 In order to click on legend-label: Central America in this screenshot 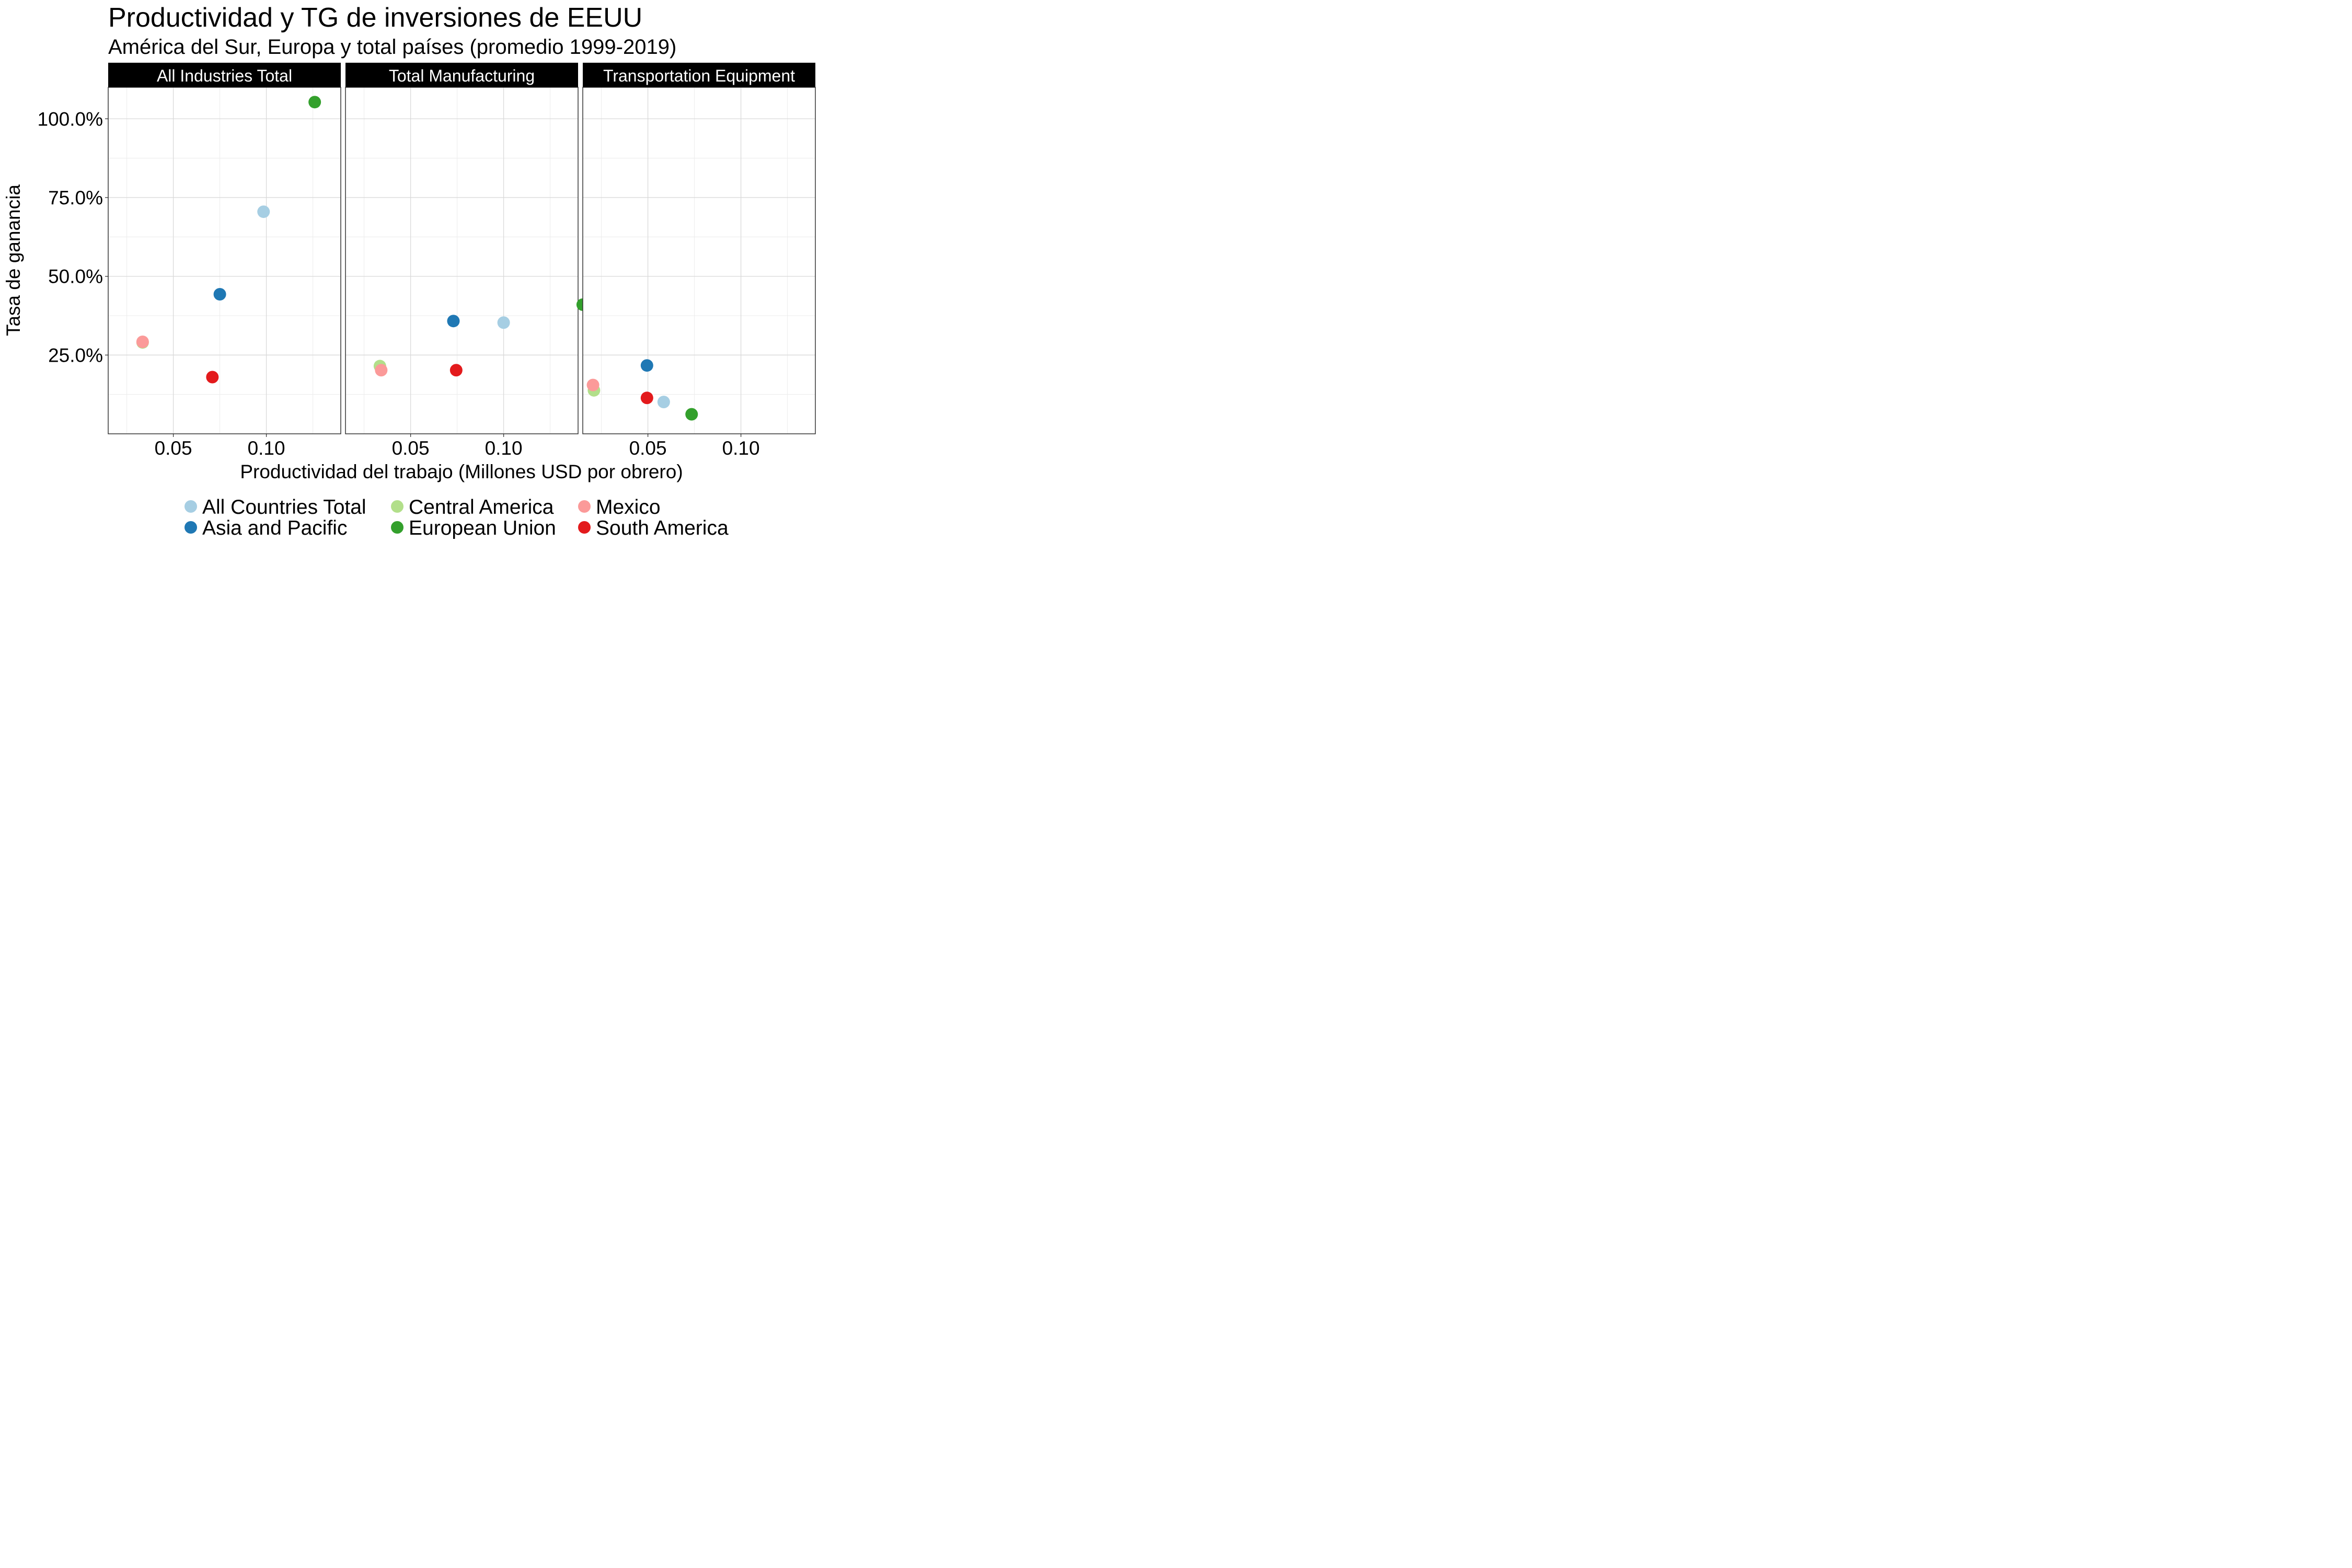, I will do `click(481, 507)`.